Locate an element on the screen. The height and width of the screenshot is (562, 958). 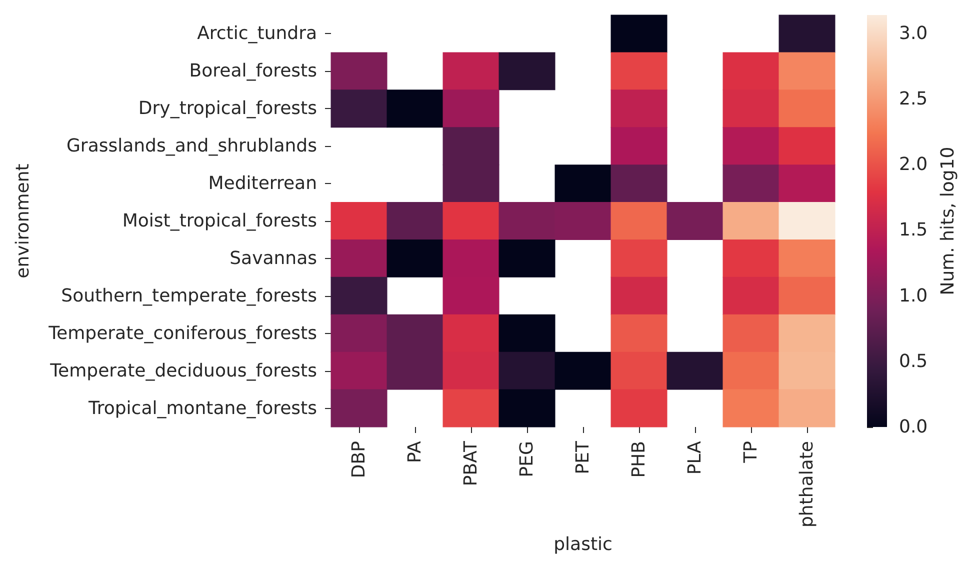
x-tick-label: phthalate is located at coordinates (807, 484).